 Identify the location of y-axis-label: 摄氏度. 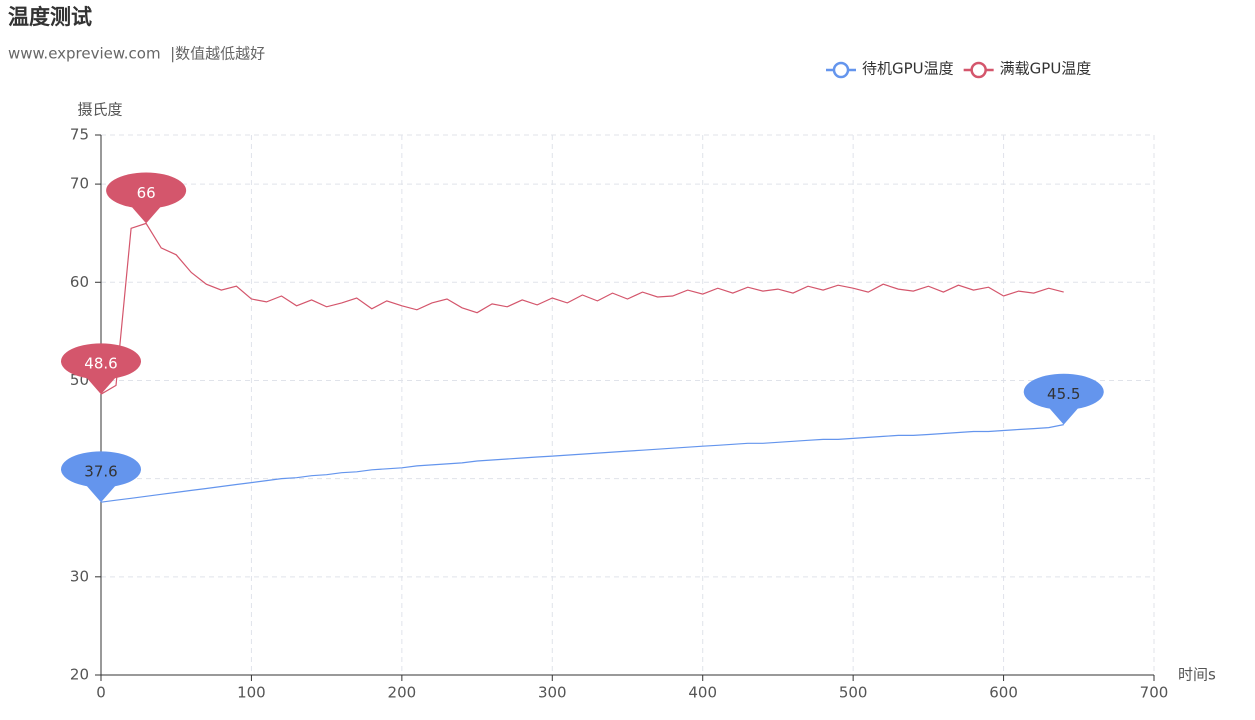
(99, 110).